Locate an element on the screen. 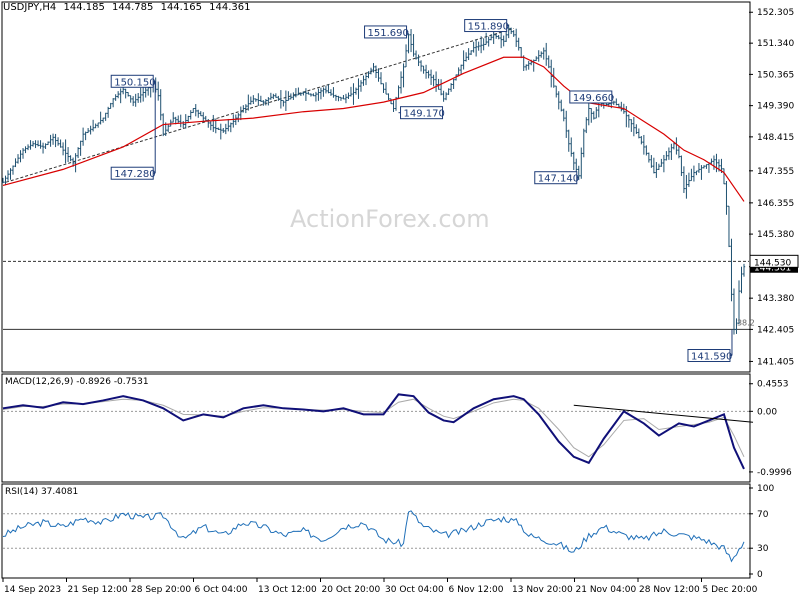 The width and height of the screenshot is (800, 600). x-axis-tick-label: 28 Sep 20:00 is located at coordinates (161, 590).